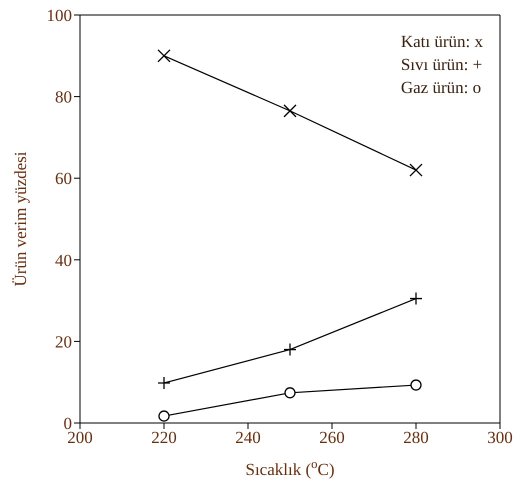 This screenshot has height=501, width=531. Describe the element at coordinates (248, 438) in the screenshot. I see `x-tick-label: 240` at that location.